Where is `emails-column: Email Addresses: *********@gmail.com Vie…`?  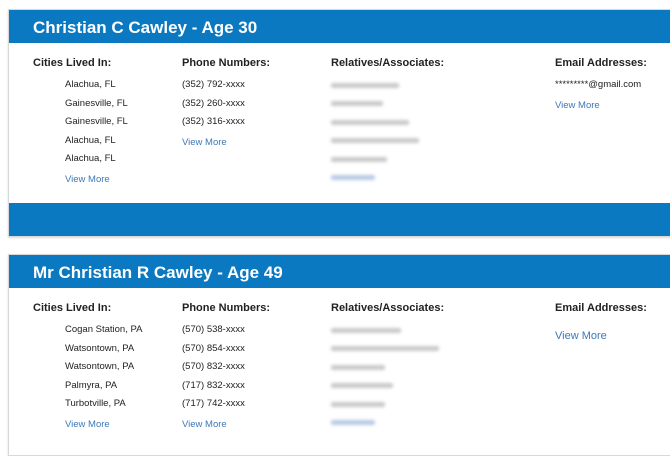
emails-column: Email Addresses: *********@gmail.com Vie… is located at coordinates (601, 79).